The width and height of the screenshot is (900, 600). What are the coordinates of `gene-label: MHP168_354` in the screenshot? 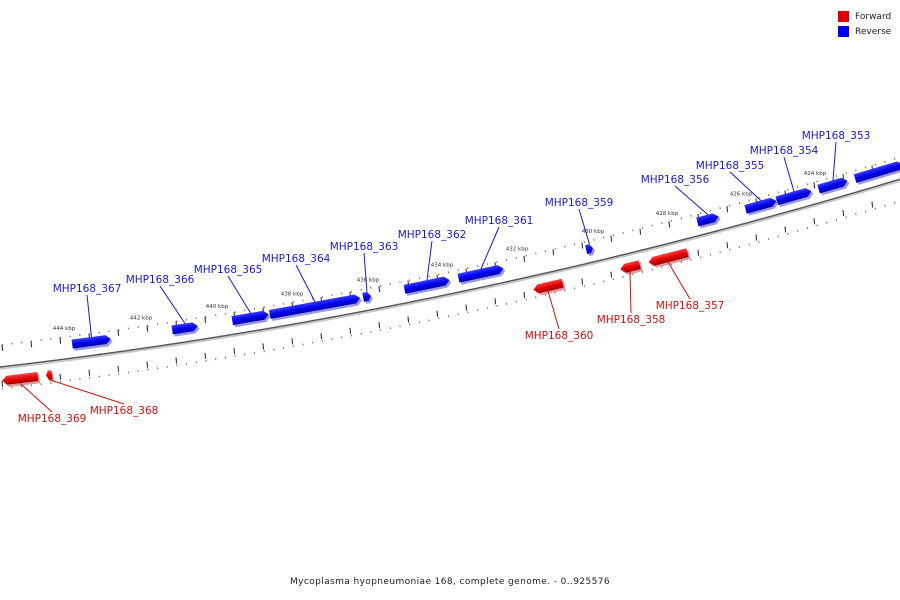 It's located at (784, 151).